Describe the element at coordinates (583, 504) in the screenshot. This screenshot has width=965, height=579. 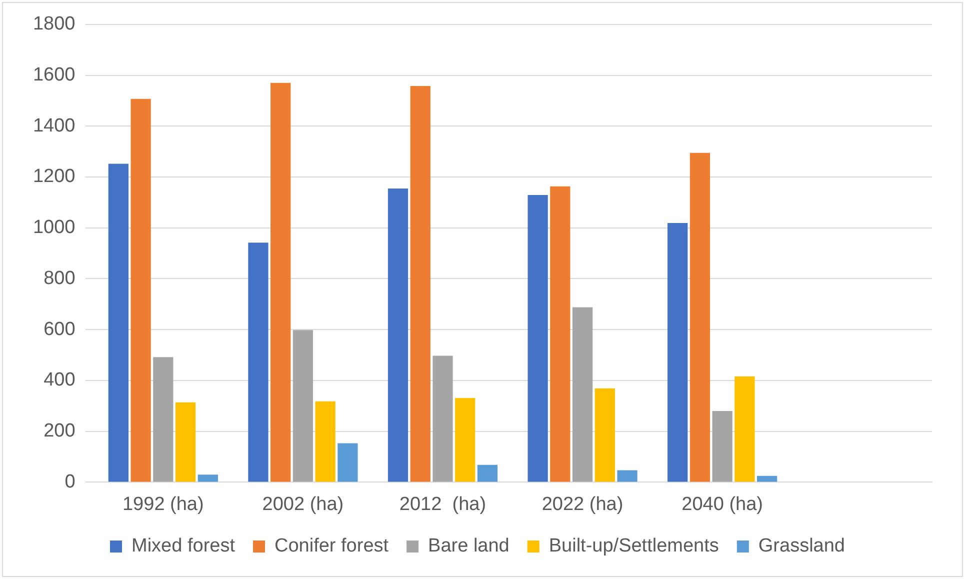
I see `x-tick-label: 2022 (ha)` at that location.